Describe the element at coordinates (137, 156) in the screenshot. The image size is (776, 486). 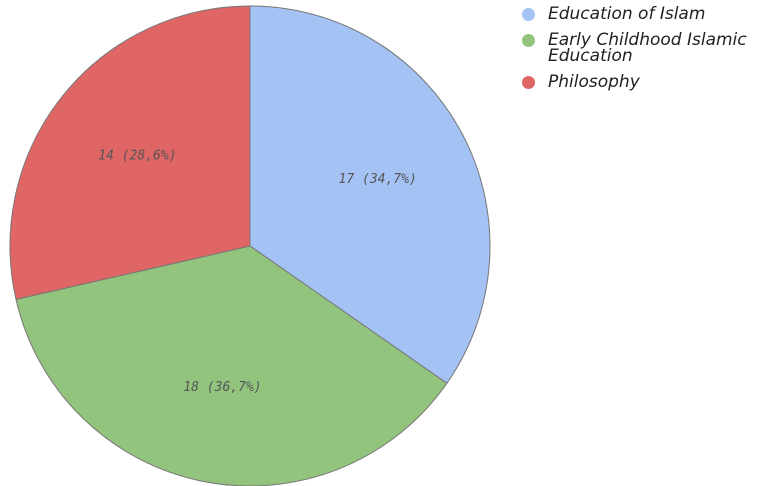
I see `slice-label: 14 (28,6%)` at that location.